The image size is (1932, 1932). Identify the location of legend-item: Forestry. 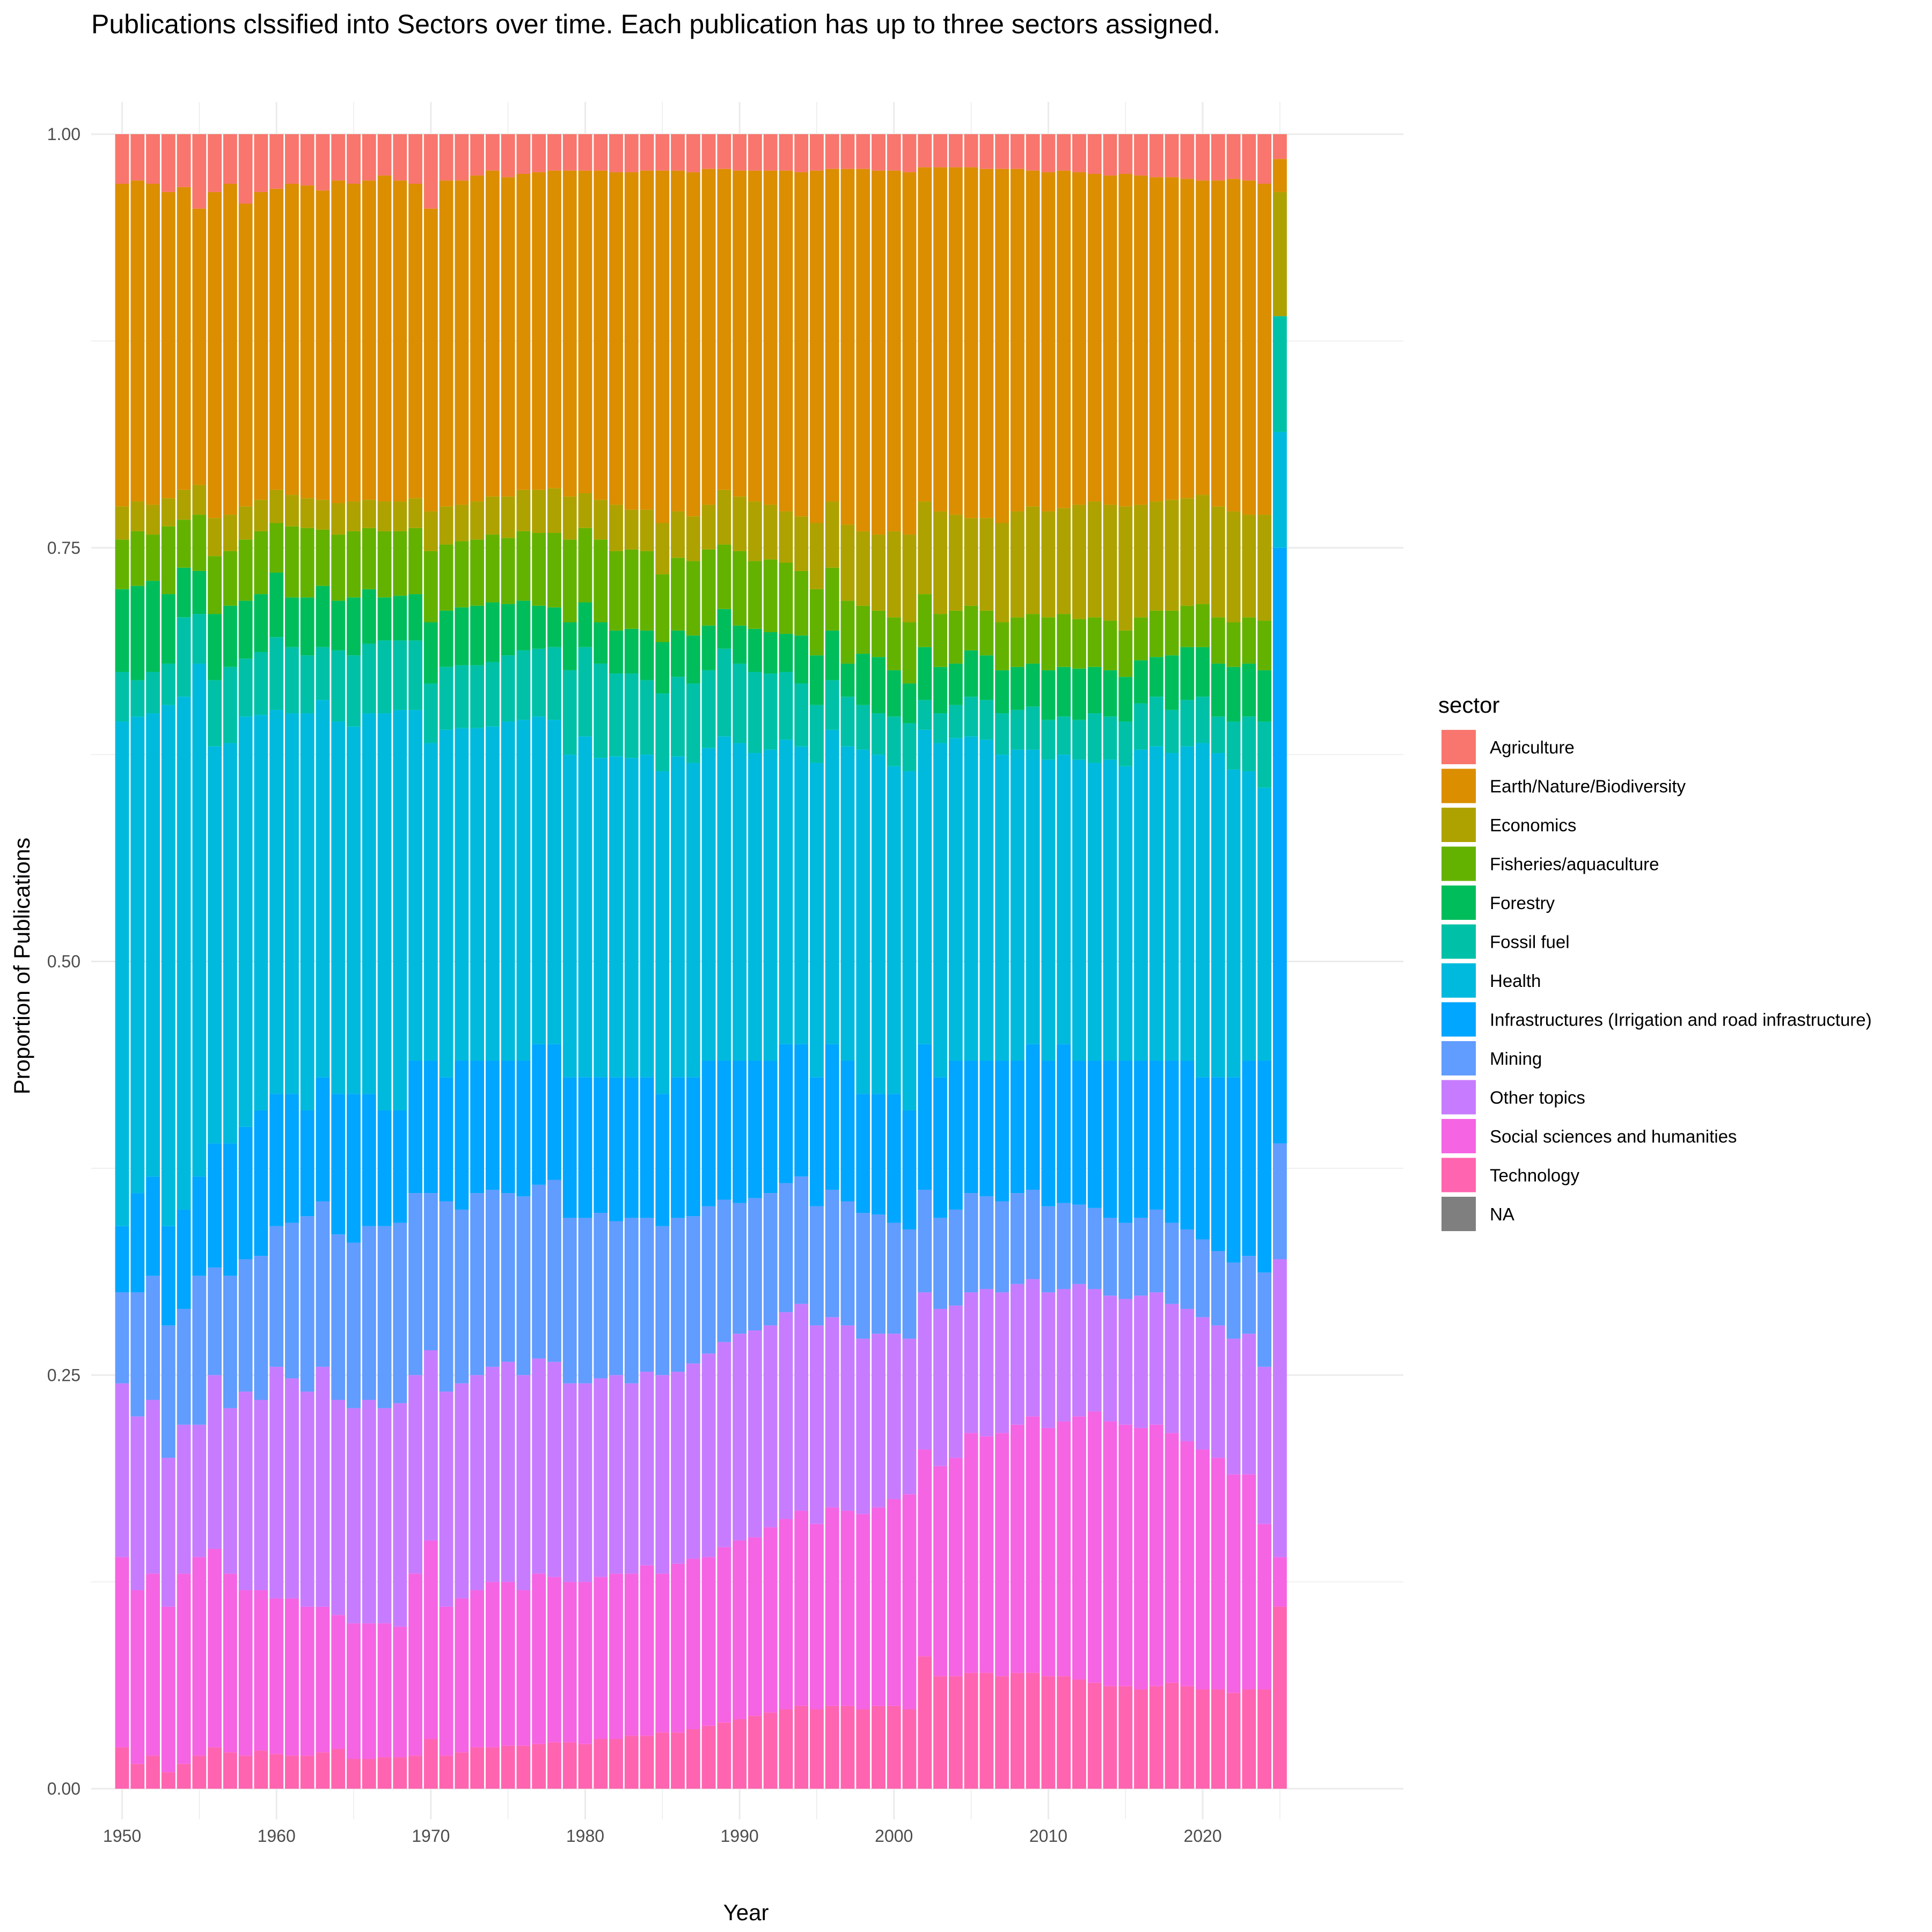
(1498, 902).